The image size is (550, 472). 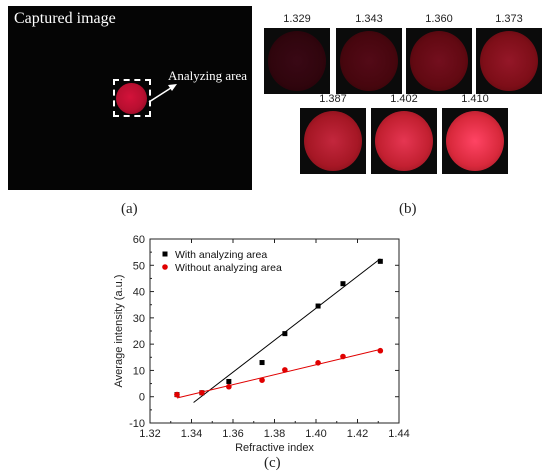 What do you see at coordinates (139, 319) in the screenshot?
I see `y-tick-label: 30` at bounding box center [139, 319].